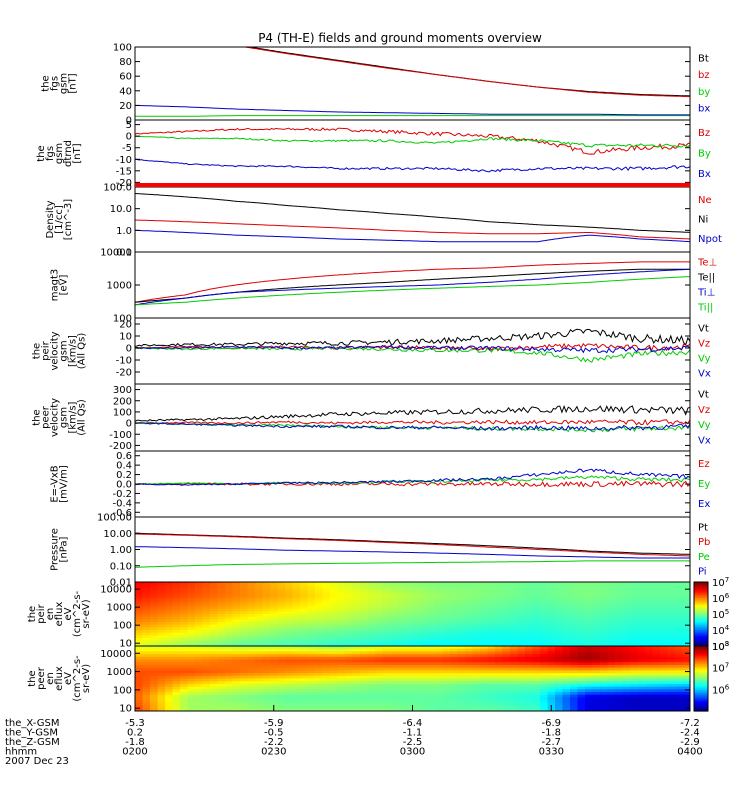  What do you see at coordinates (721, 689) in the screenshot?
I see `colorbar-tick-label: 106` at bounding box center [721, 689].